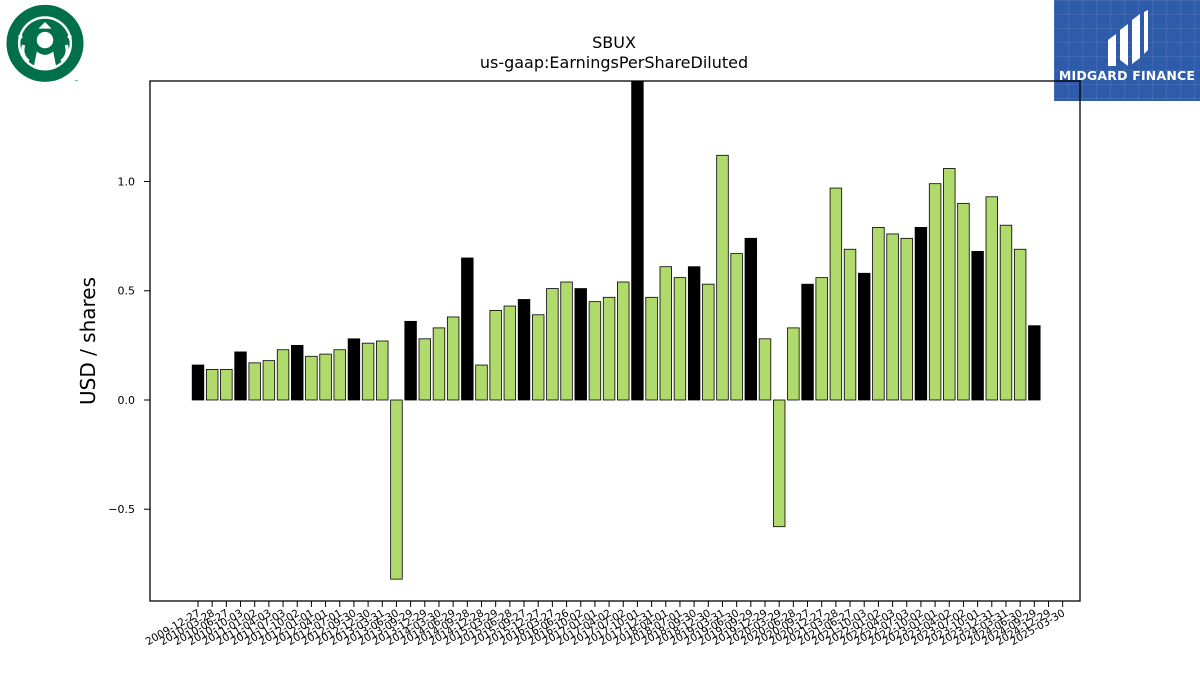 The height and width of the screenshot is (675, 1200). What do you see at coordinates (614, 42) in the screenshot?
I see `chart-title: SBUX` at bounding box center [614, 42].